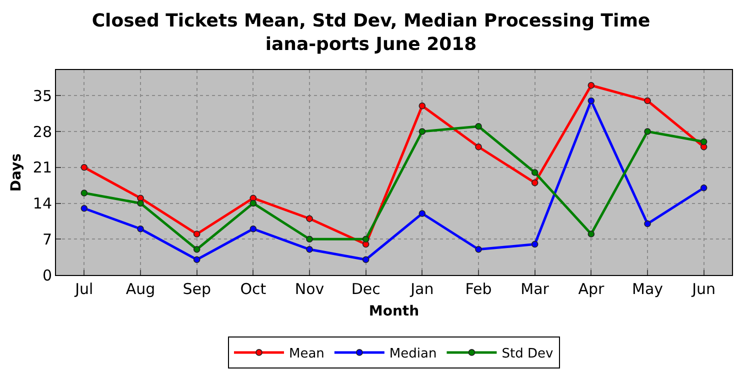 The height and width of the screenshot is (378, 742). I want to click on x-tick-label: Aug, so click(141, 289).